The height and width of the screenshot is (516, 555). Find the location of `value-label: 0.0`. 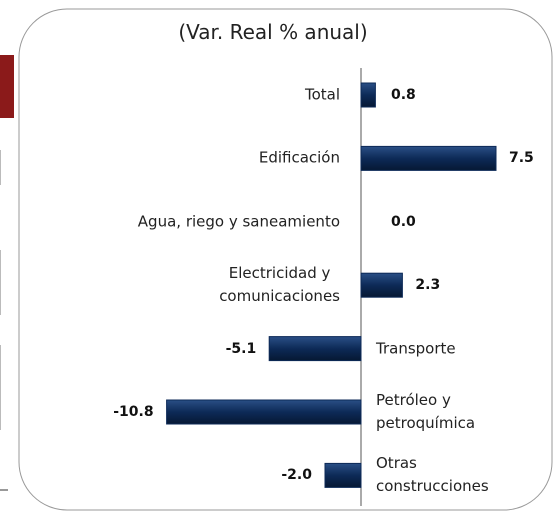

value-label: 0.0 is located at coordinates (403, 221).